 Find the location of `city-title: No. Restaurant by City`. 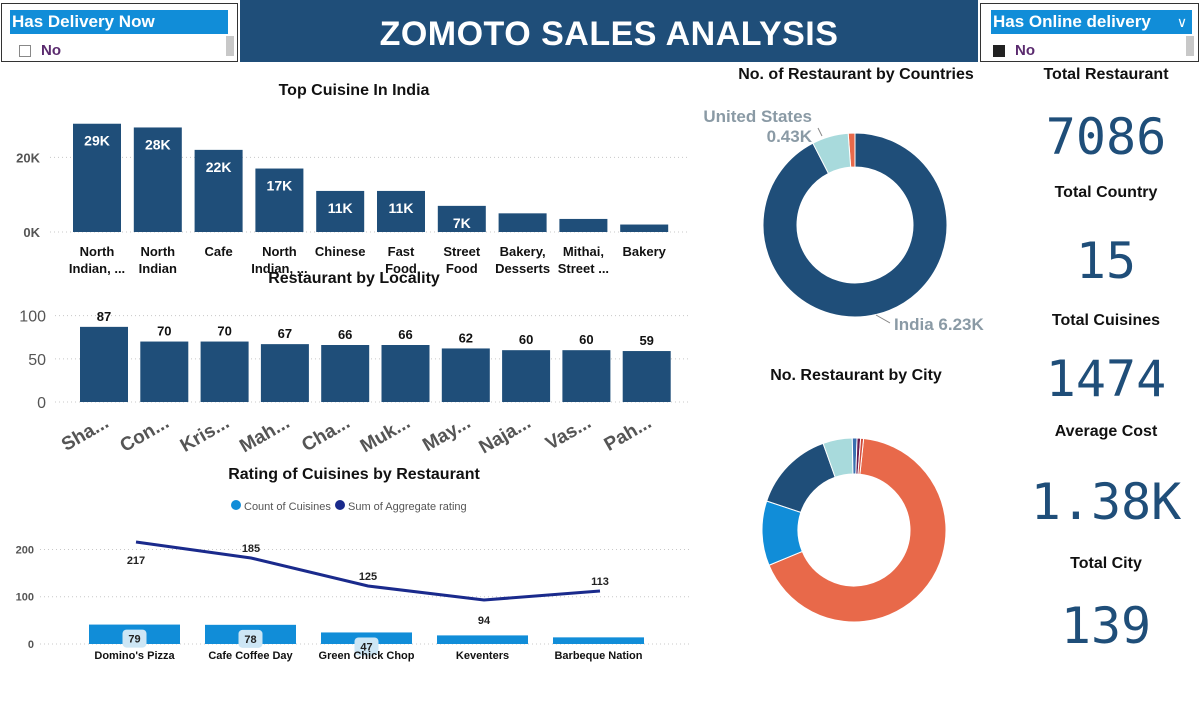

city-title: No. Restaurant by City is located at coordinates (856, 375).